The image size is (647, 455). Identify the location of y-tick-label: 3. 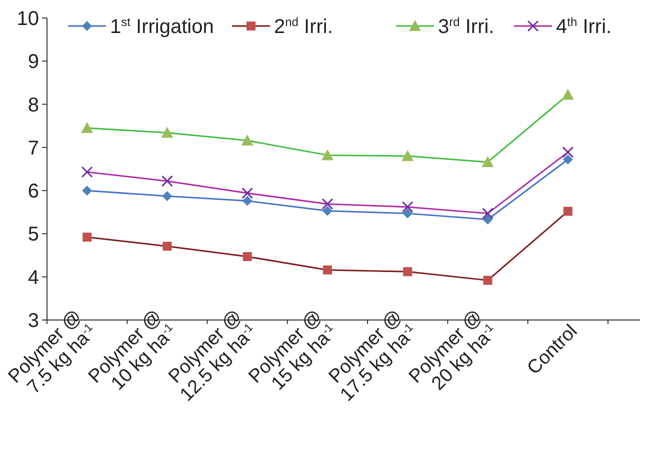
(33, 321).